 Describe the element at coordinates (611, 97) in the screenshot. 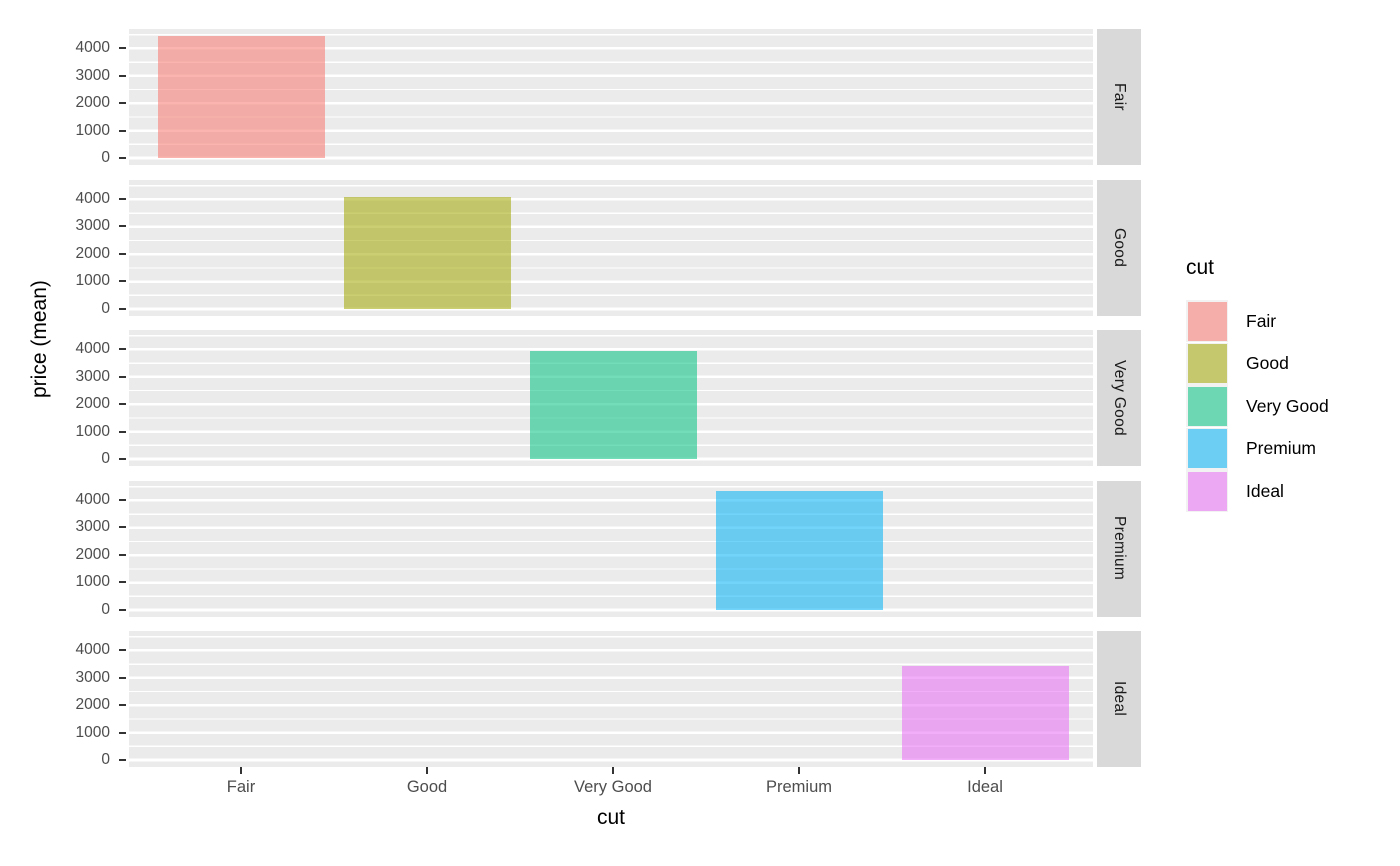

I see `facet-panel-fair` at that location.